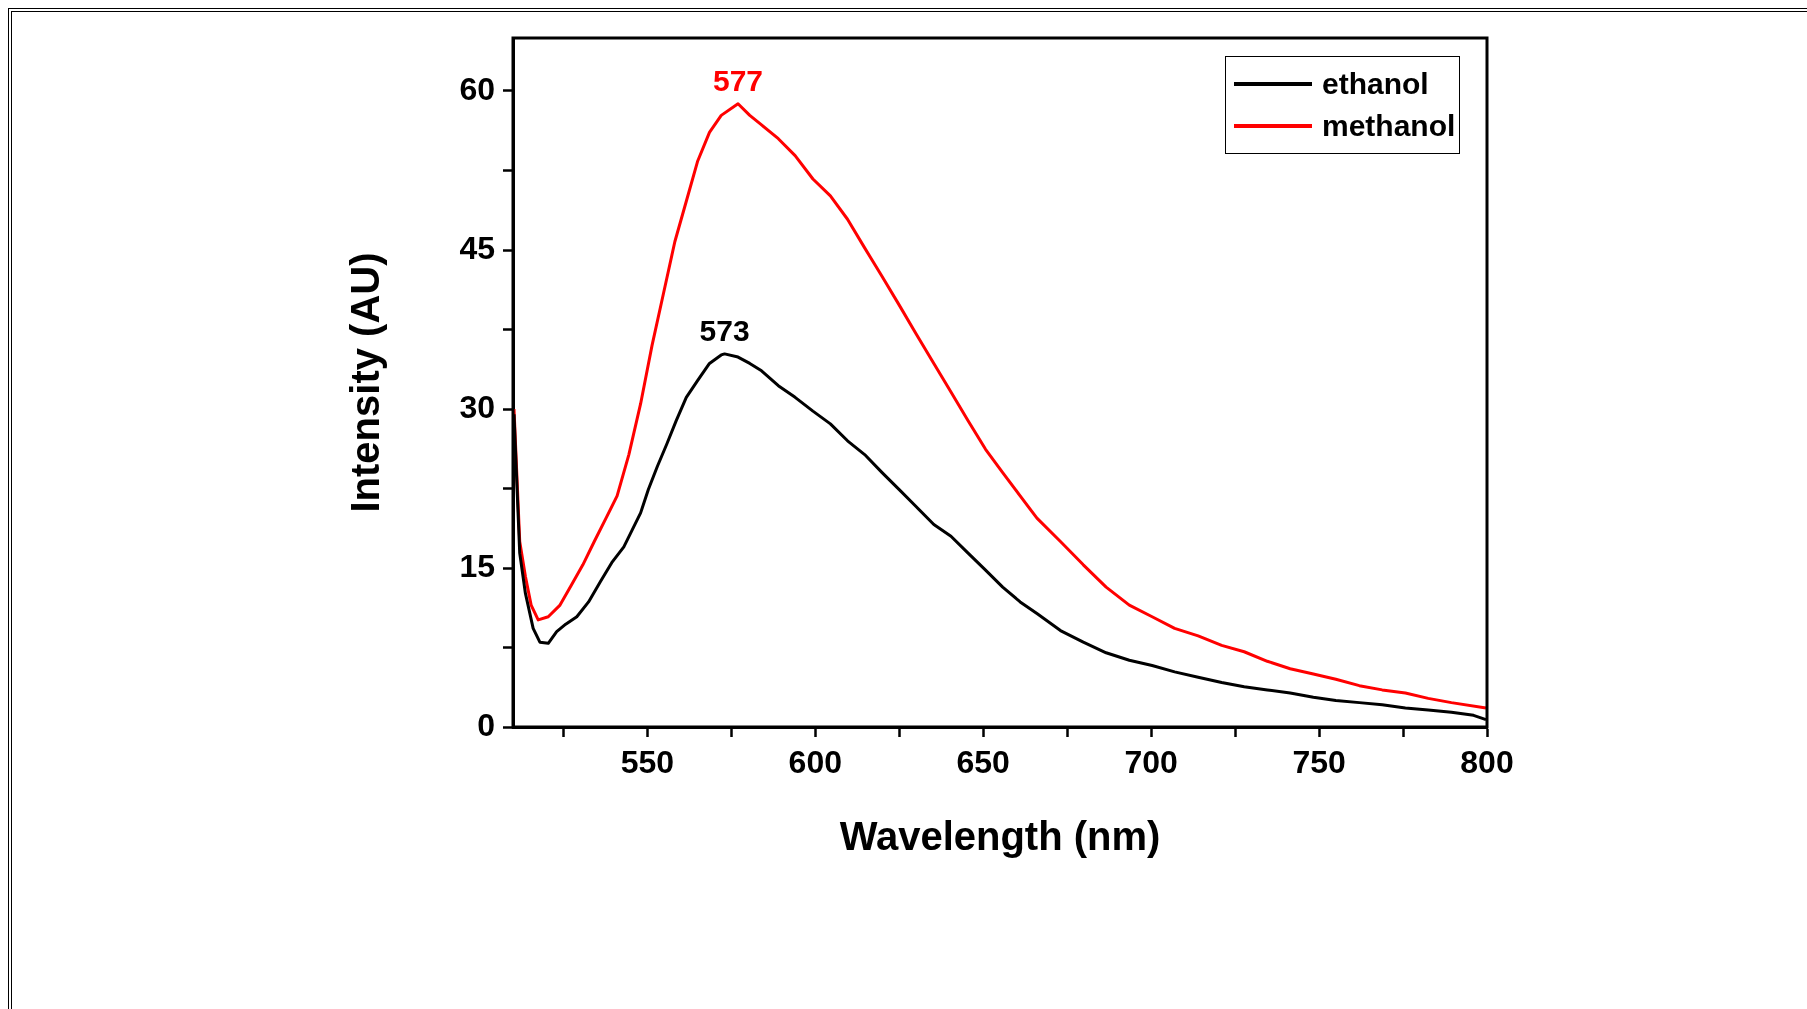  Describe the element at coordinates (724, 331) in the screenshot. I see `annotation: 573` at that location.